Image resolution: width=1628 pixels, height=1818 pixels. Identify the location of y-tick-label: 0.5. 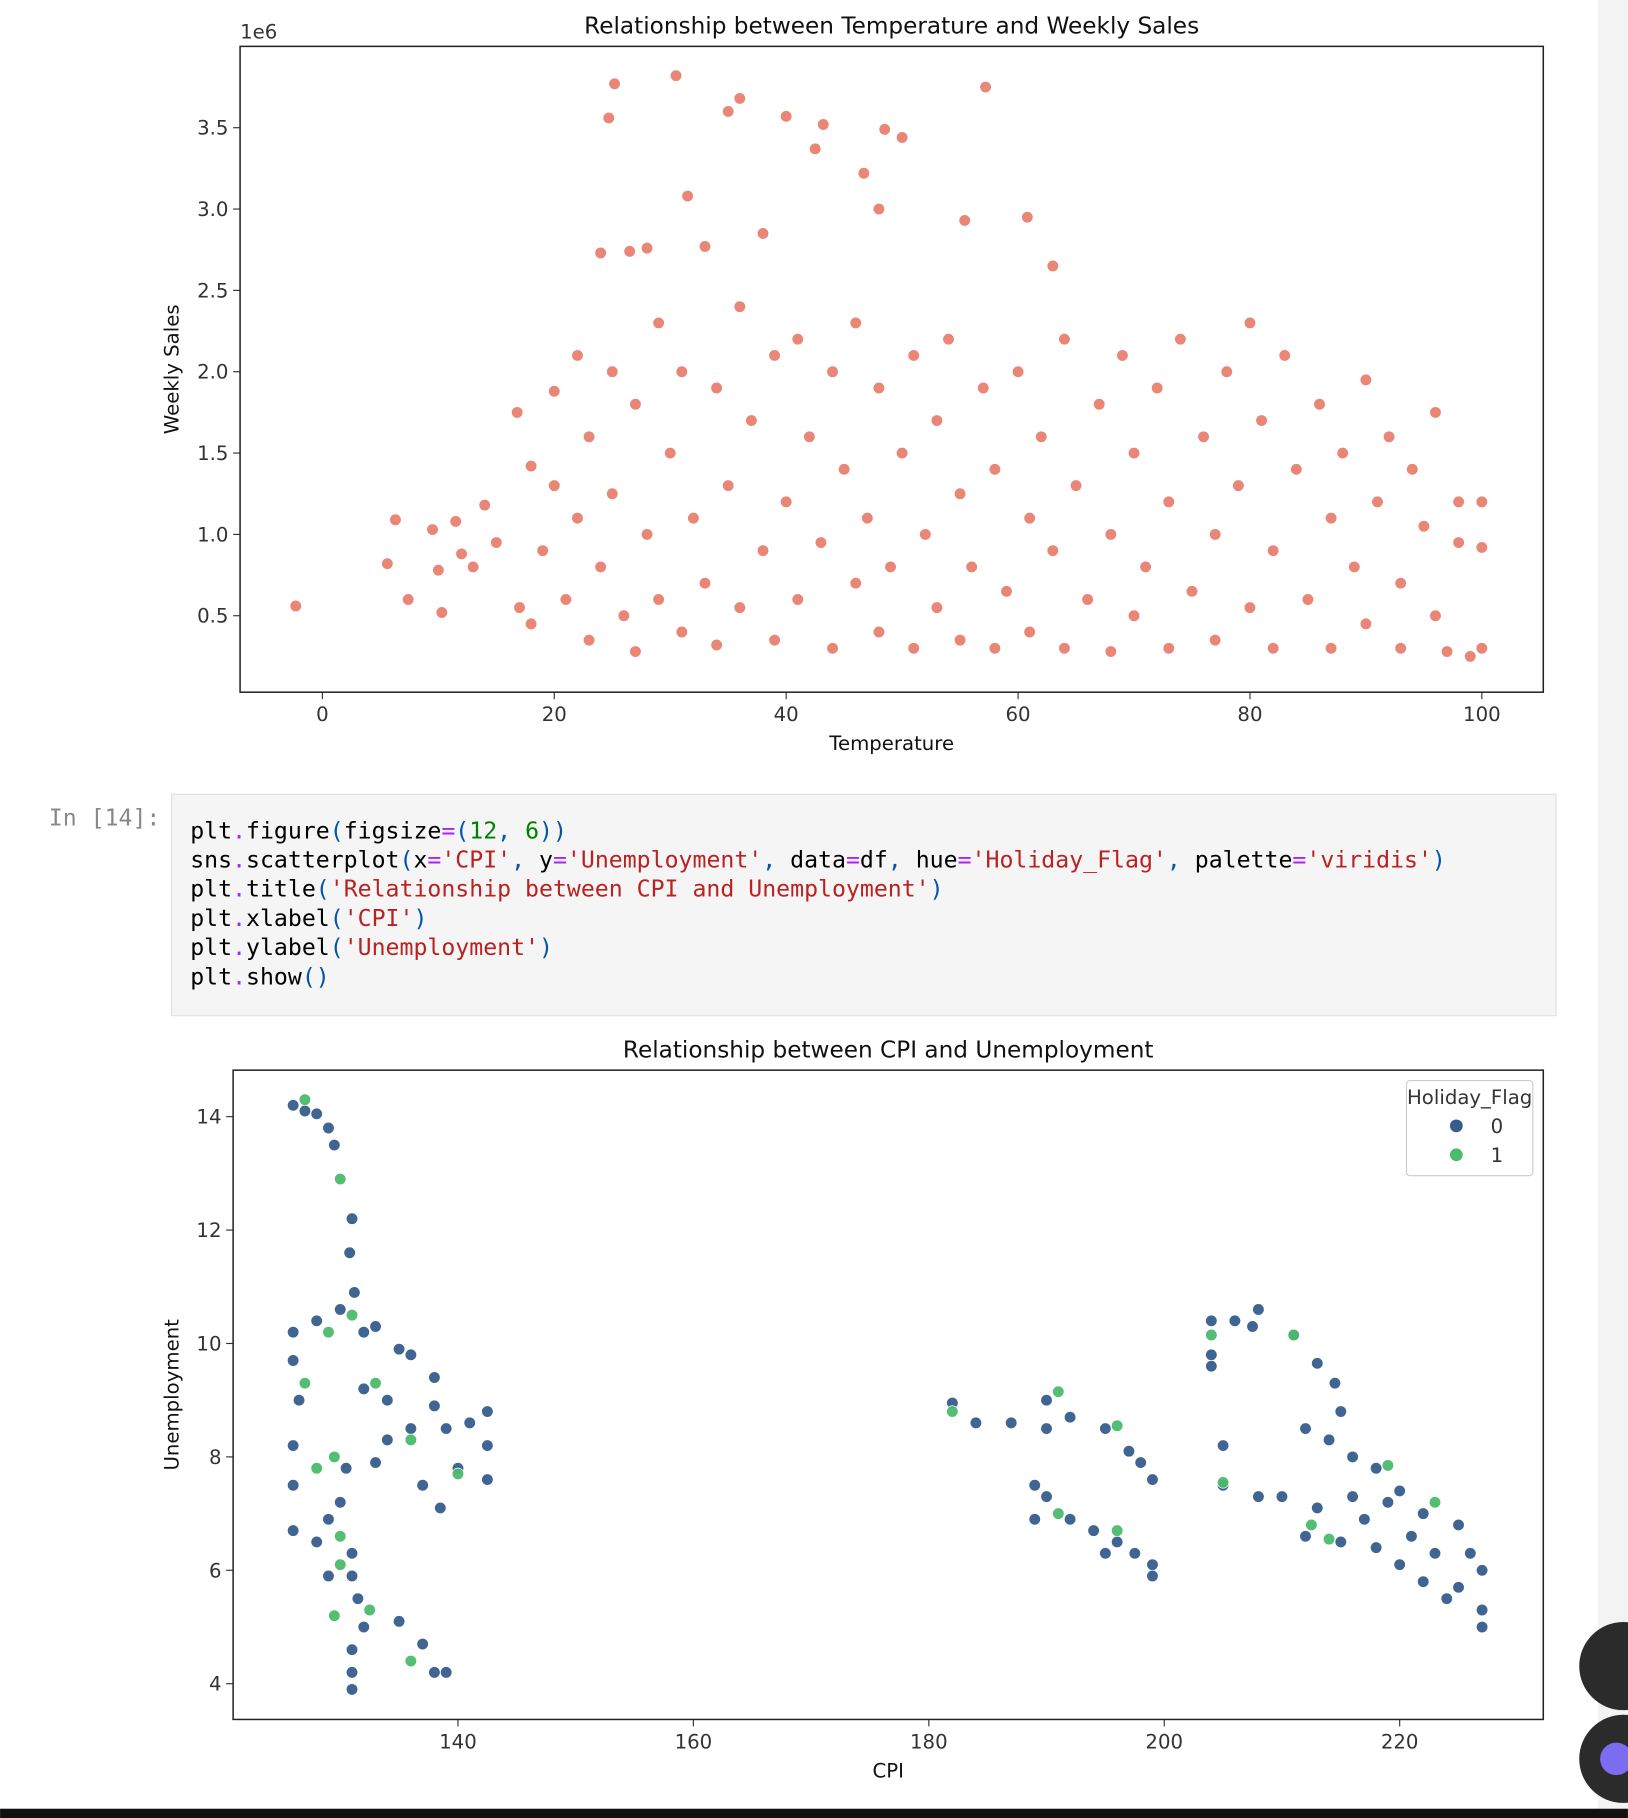
(212, 616).